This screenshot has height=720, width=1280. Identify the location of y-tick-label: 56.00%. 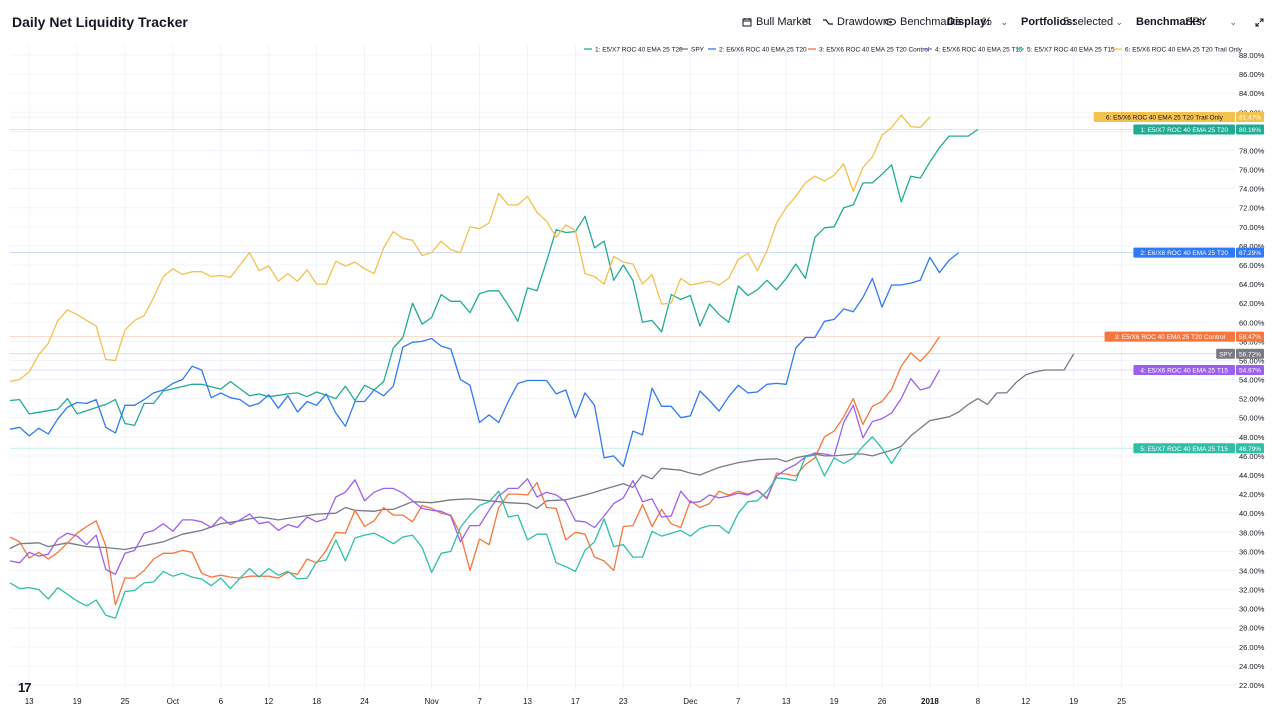
(1252, 360).